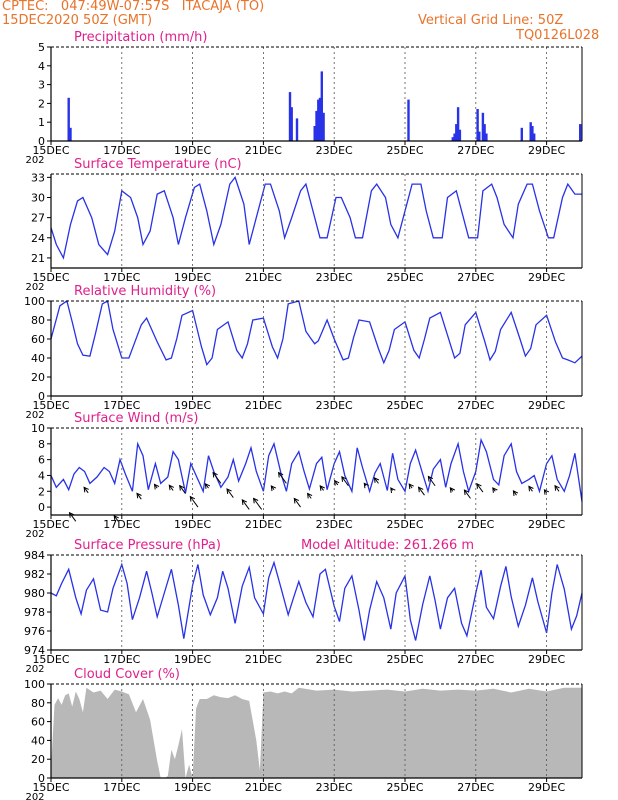 The image size is (618, 800). I want to click on temp-line, so click(316, 218).